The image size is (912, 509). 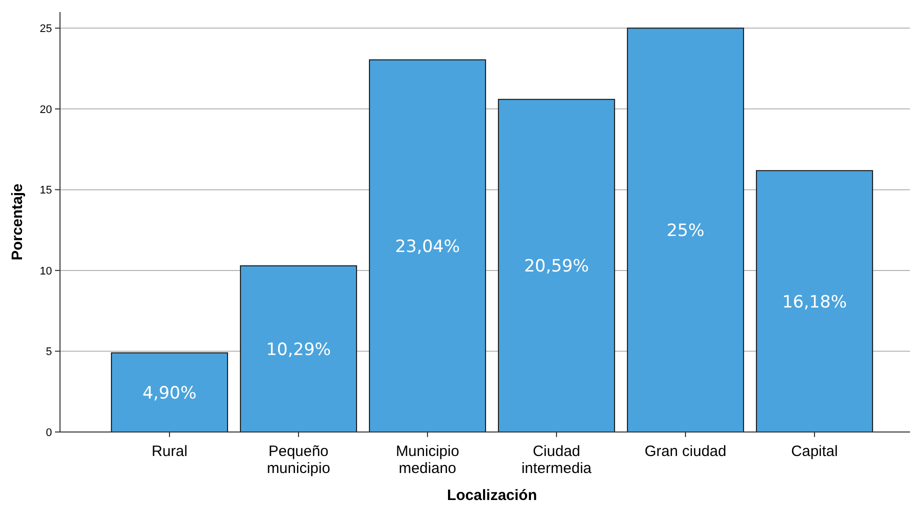 What do you see at coordinates (46, 190) in the screenshot?
I see `y-tick-label: 15` at bounding box center [46, 190].